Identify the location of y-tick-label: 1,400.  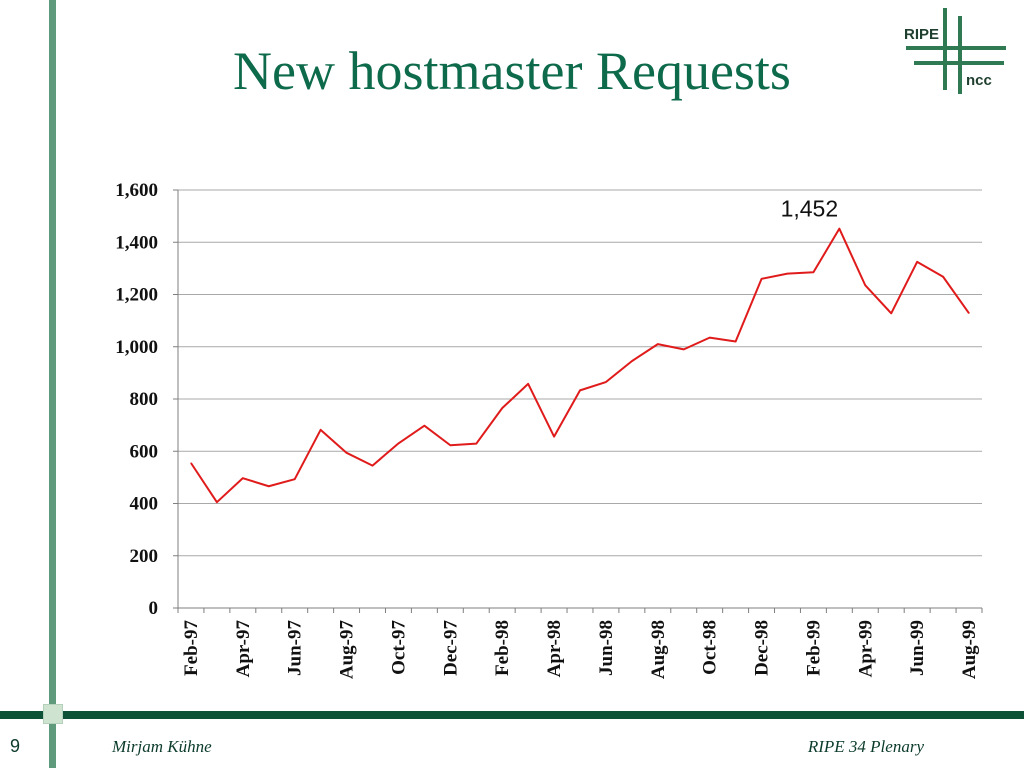
(136, 242).